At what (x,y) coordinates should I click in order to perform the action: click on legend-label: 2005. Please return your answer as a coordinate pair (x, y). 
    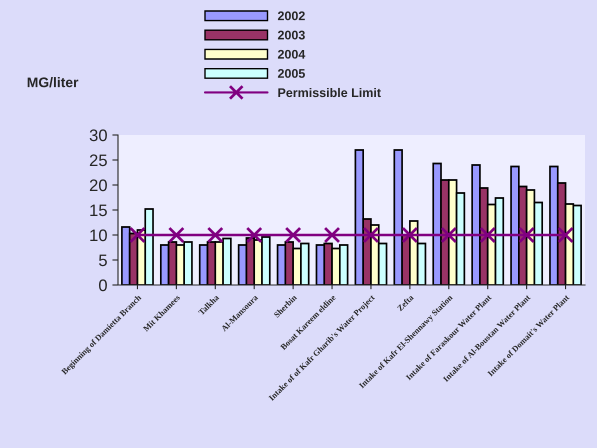
    Looking at the image, I should click on (291, 73).